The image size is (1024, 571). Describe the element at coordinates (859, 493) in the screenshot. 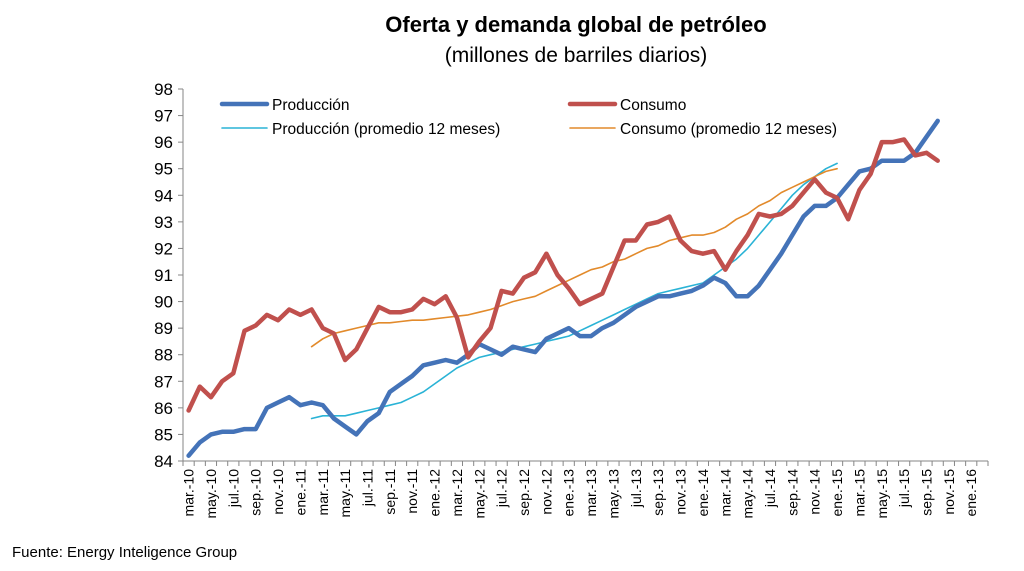

I see `x-tick-label: mar.-15` at that location.